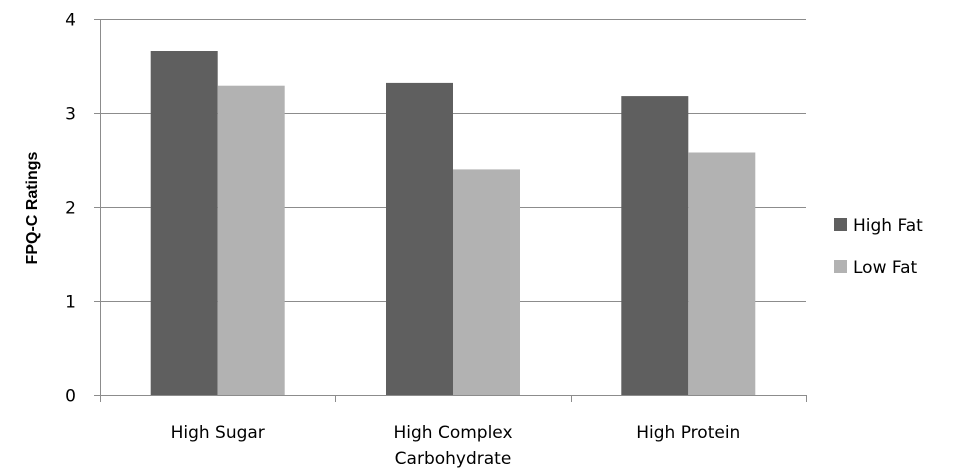 This screenshot has height=472, width=973. Describe the element at coordinates (888, 226) in the screenshot. I see `legend-label: High Fat` at that location.